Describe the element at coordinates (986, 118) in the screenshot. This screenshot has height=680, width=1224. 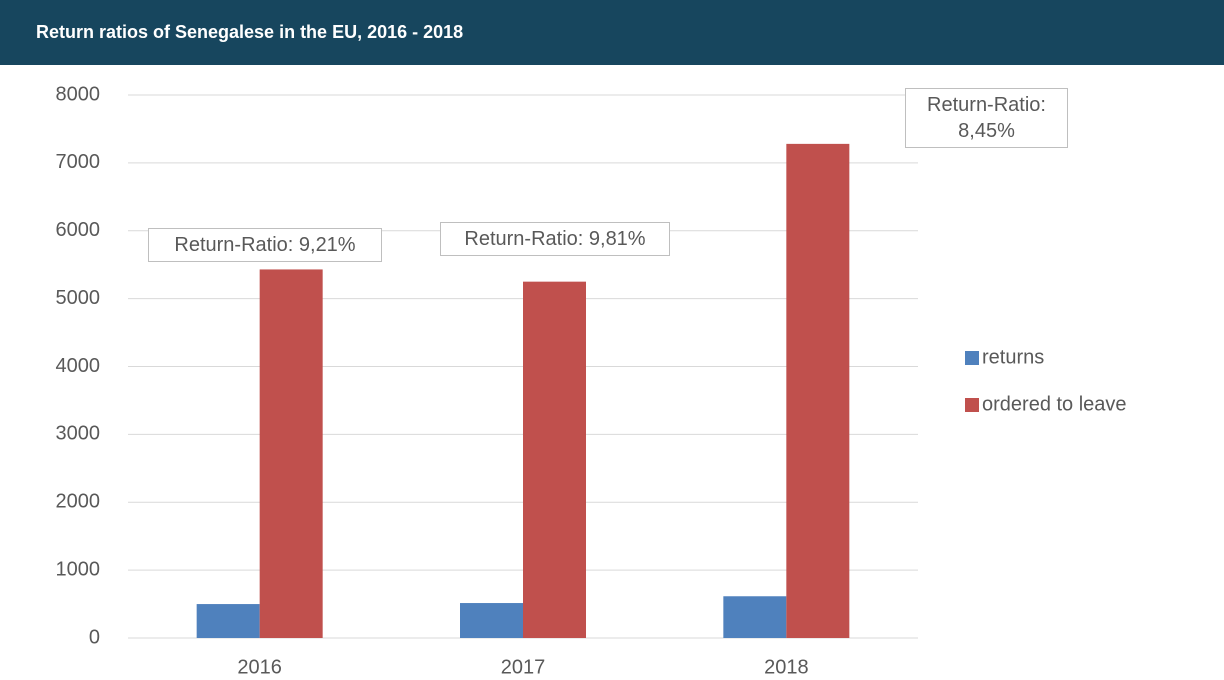
I see `annotation: Return-Ratio: 8,45%` at that location.